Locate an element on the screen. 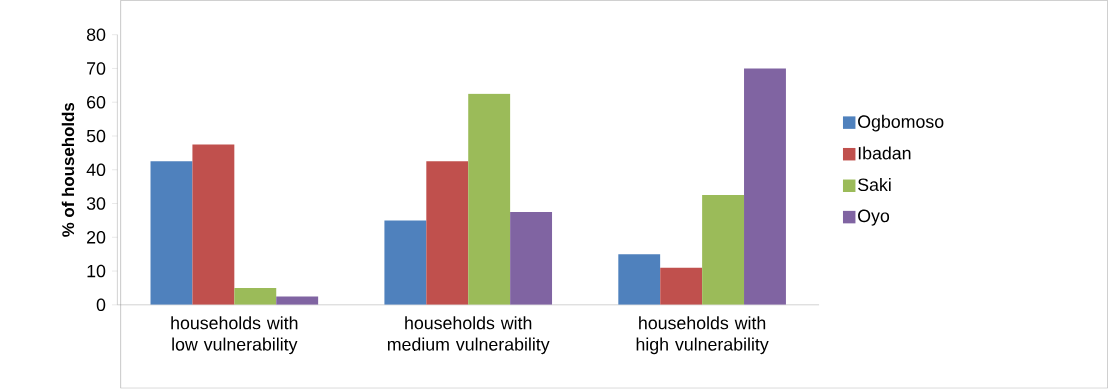  y-tick-label: 20 is located at coordinates (96, 237).